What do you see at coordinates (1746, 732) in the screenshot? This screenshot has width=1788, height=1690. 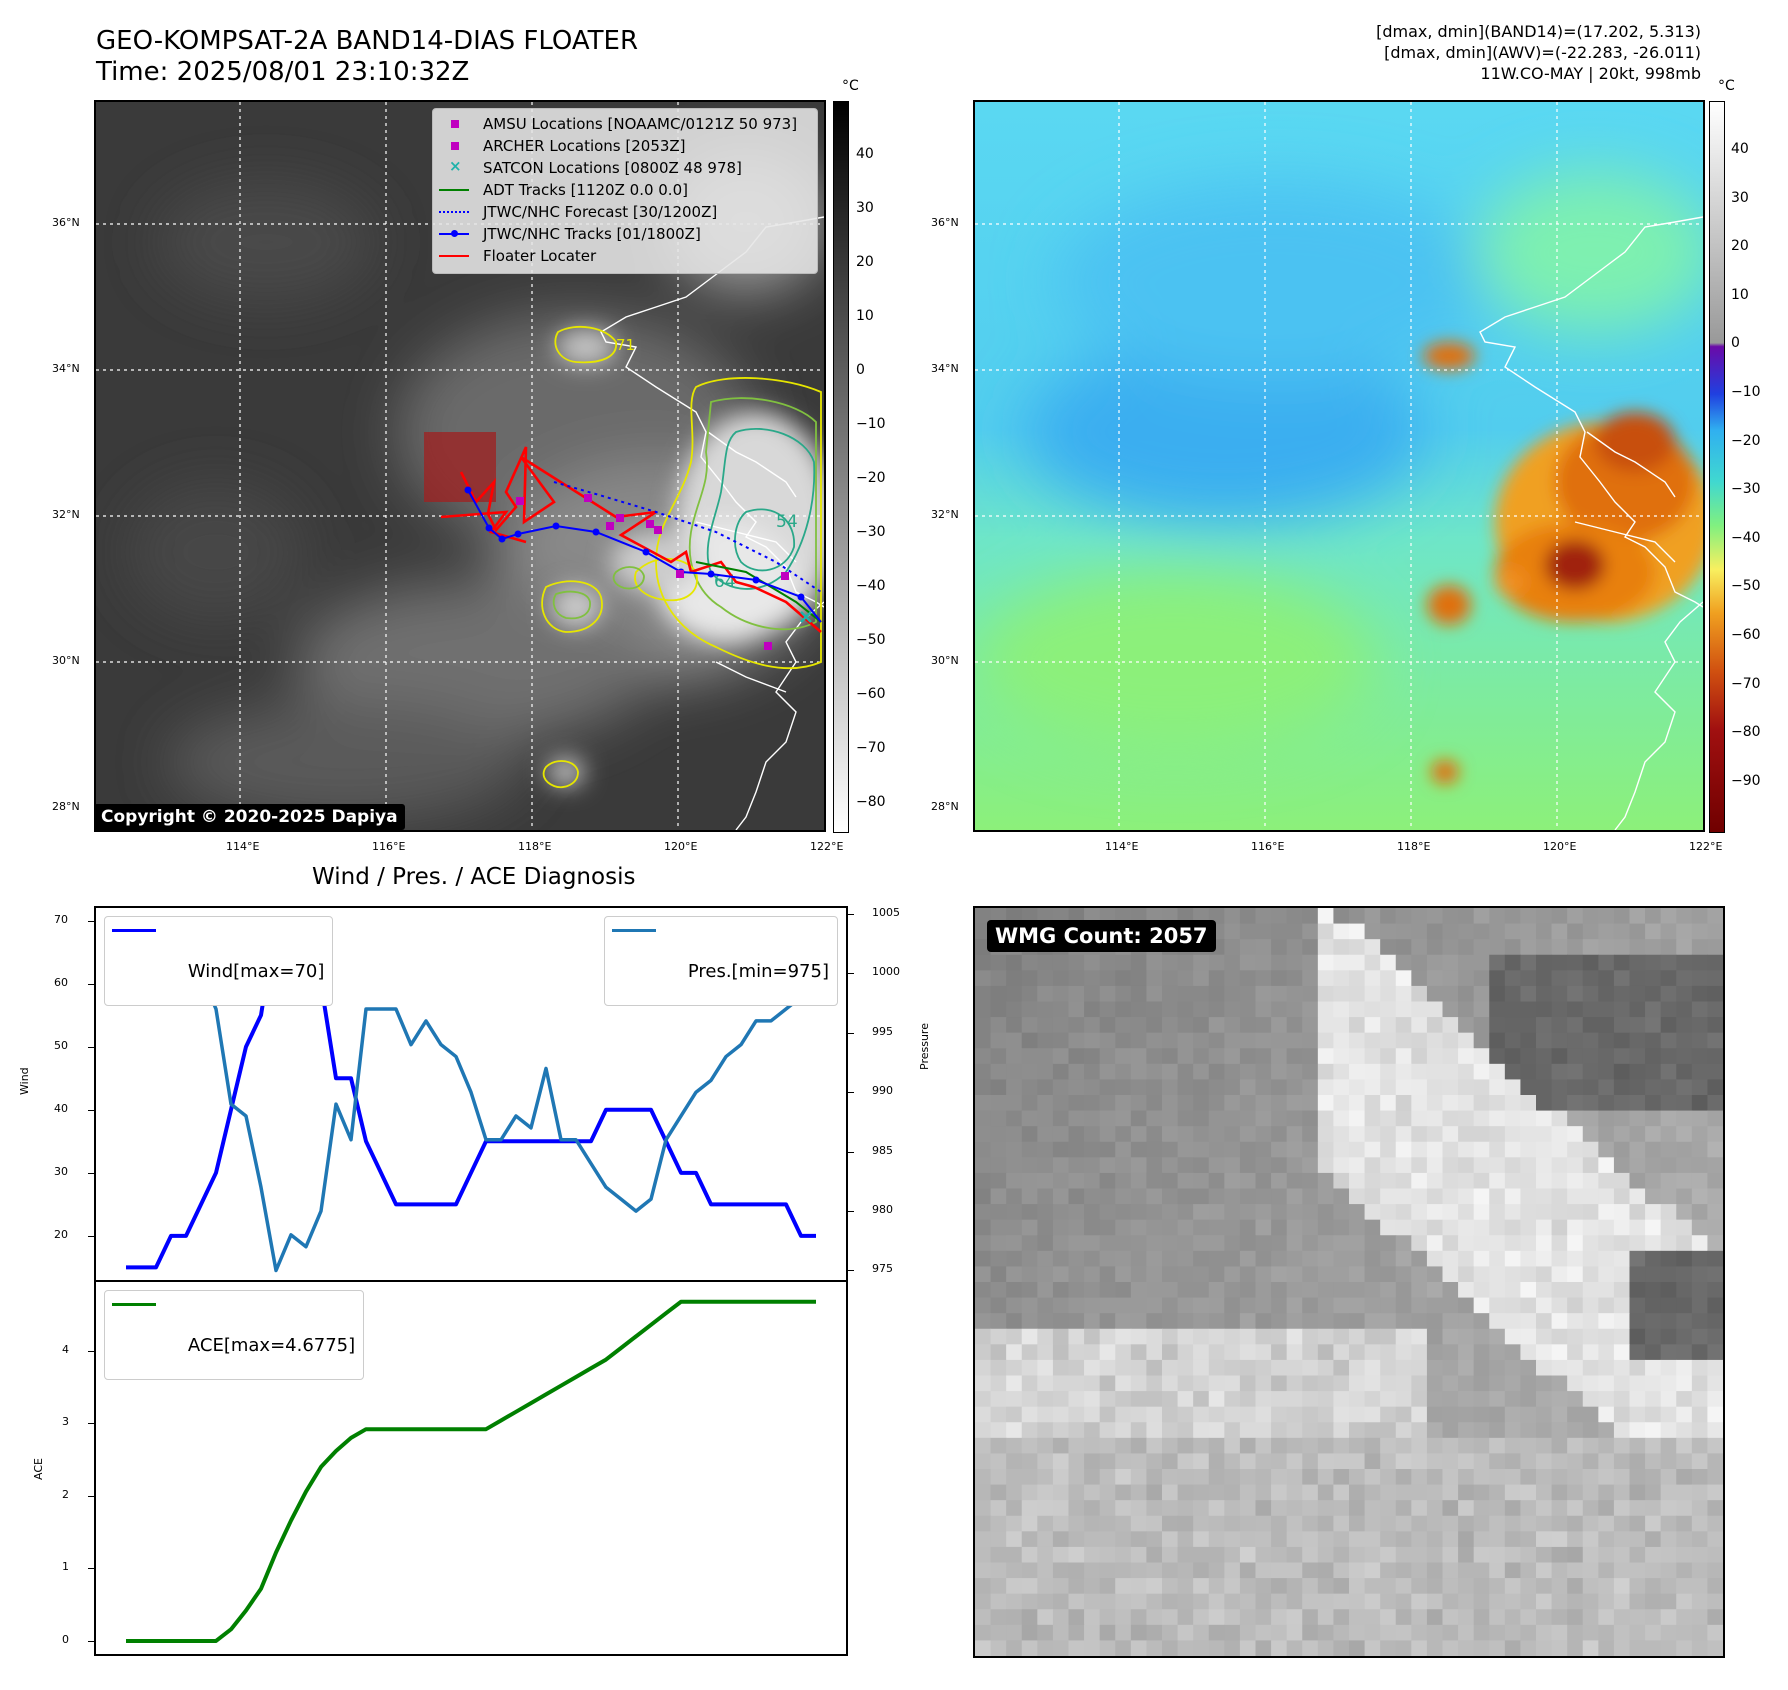 I see `wv-colorbar-tick-label: −80` at bounding box center [1746, 732].